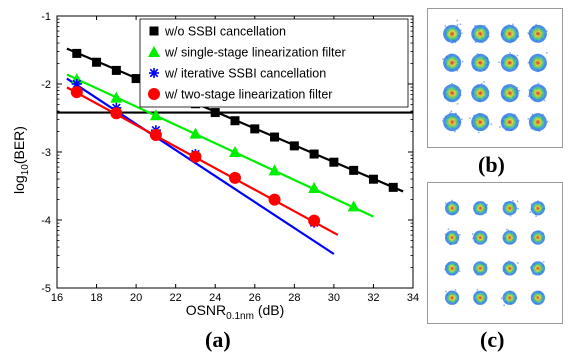 This screenshot has height=353, width=569. Describe the element at coordinates (57, 298) in the screenshot. I see `x-tick-label: 16` at that location.